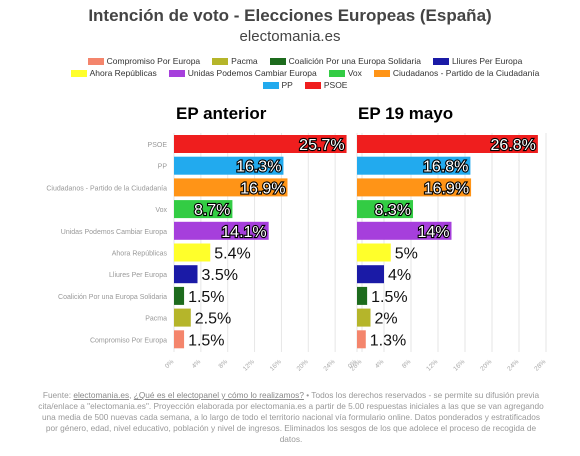 The height and width of the screenshot is (456, 580). What do you see at coordinates (388, 340) in the screenshot?
I see `data-label: 1.3%` at bounding box center [388, 340].